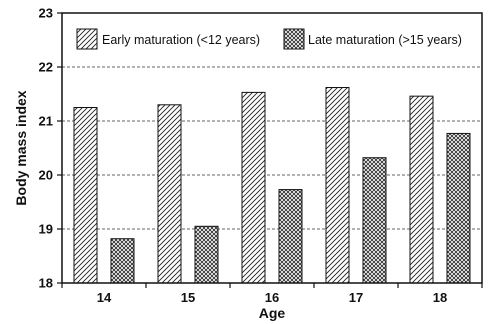 The height and width of the screenshot is (324, 490). Describe the element at coordinates (104, 297) in the screenshot. I see `x-tick-label-14: 14` at that location.